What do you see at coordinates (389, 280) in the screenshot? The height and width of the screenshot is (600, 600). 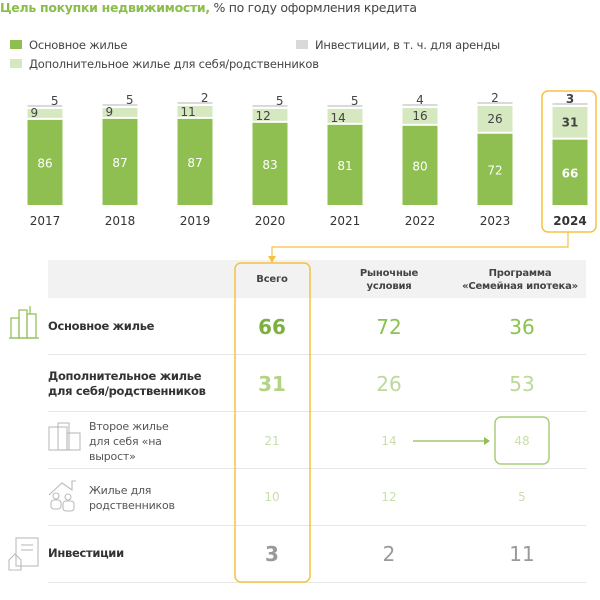 I see `col-header-market: Рыночные условия` at bounding box center [389, 280].